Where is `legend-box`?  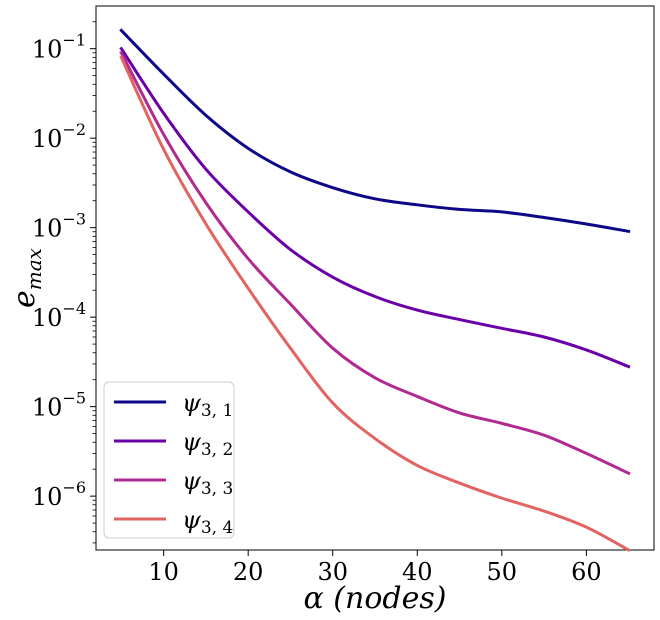 legend-box is located at coordinates (169, 460).